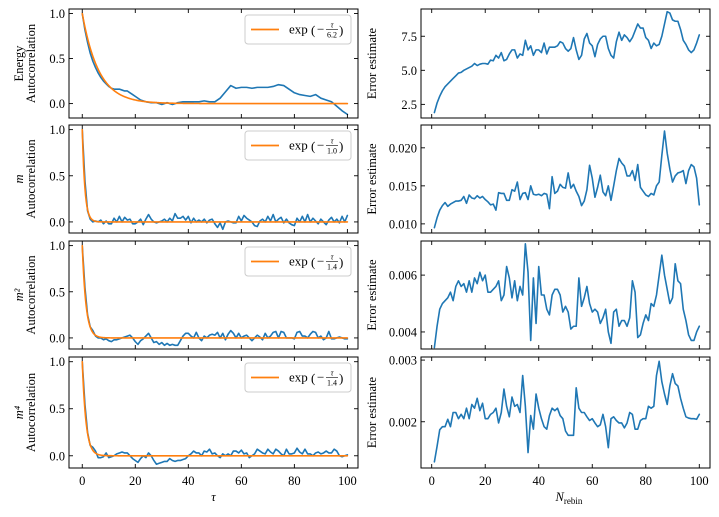 This screenshot has width=719, height=517. Describe the element at coordinates (409, 71) in the screenshot. I see `y-tick-label: 5.0` at that location.